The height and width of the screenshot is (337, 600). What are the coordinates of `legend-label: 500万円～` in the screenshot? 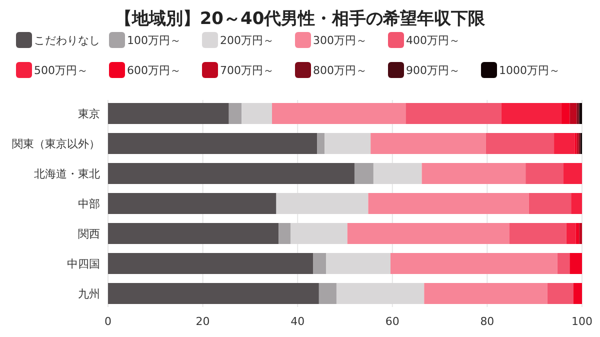 It's located at (61, 70).